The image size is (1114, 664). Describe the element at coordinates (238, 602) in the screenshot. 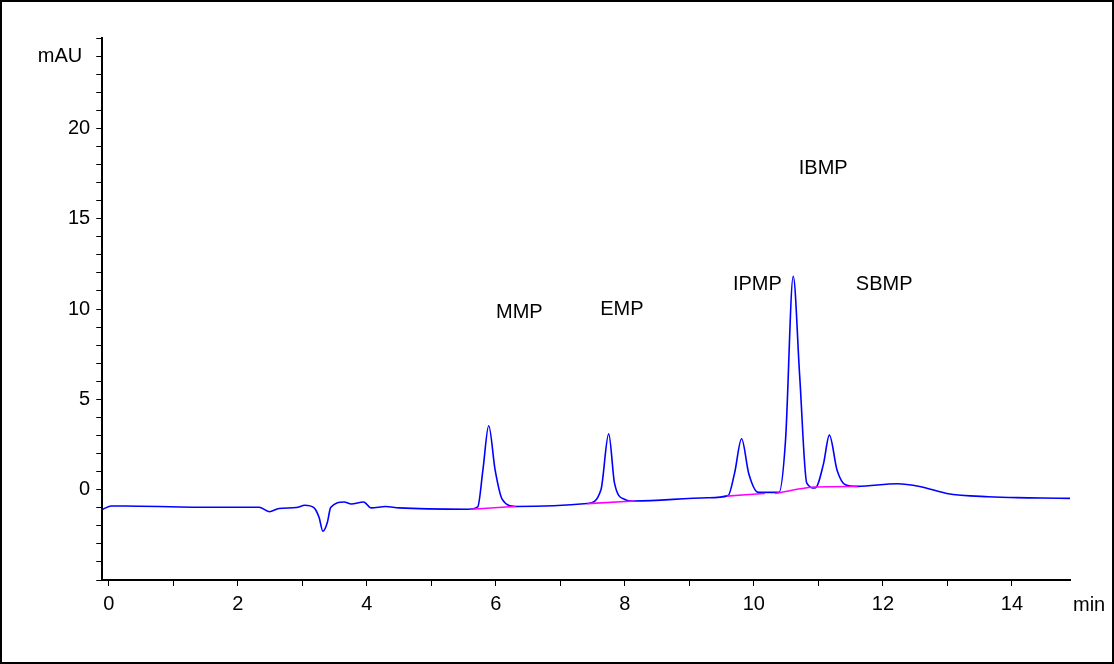

I see `x-tick-label: 2` at that location.